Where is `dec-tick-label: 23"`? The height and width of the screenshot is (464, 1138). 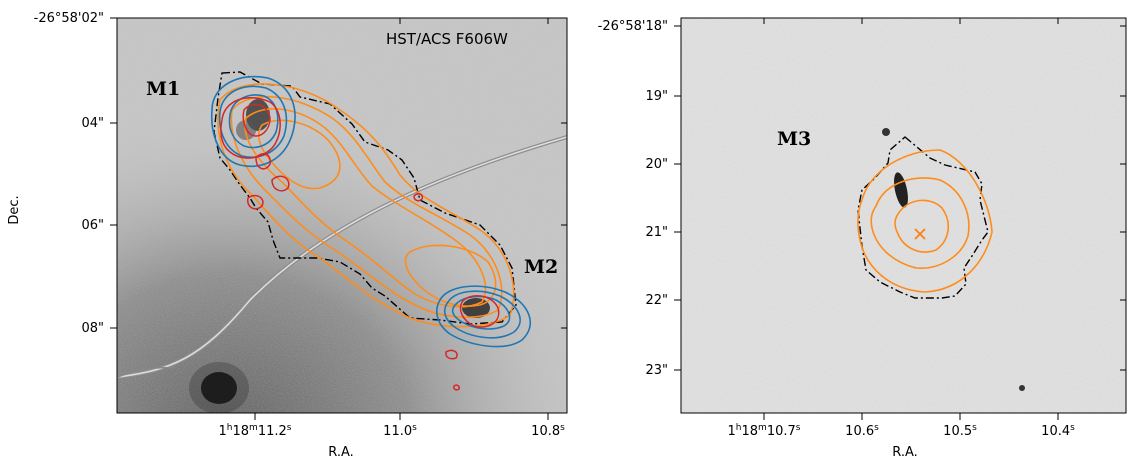
dec-tick-label: 23" is located at coordinates (656, 370).